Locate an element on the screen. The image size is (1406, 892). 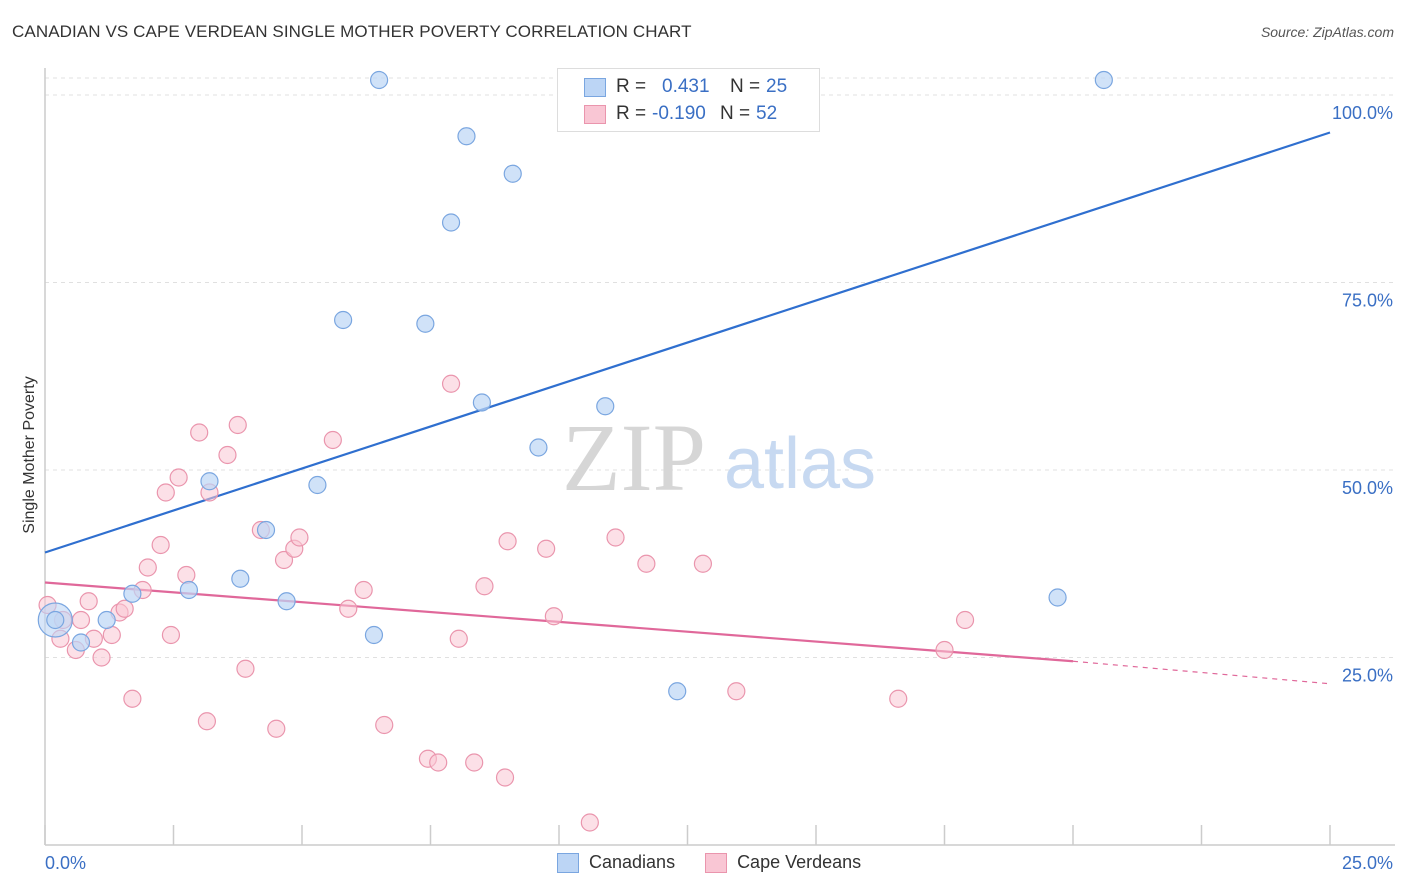
legend-item-cape-verdeans: Cape Verdeans is located at coordinates (783, 862).